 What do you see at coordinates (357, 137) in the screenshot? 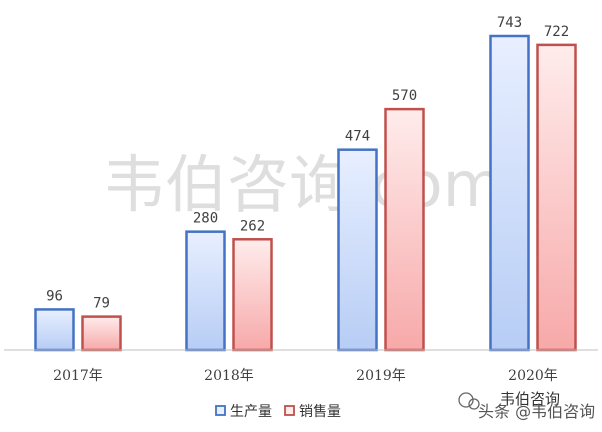
I see `data-label-production-2: 474` at bounding box center [357, 137].